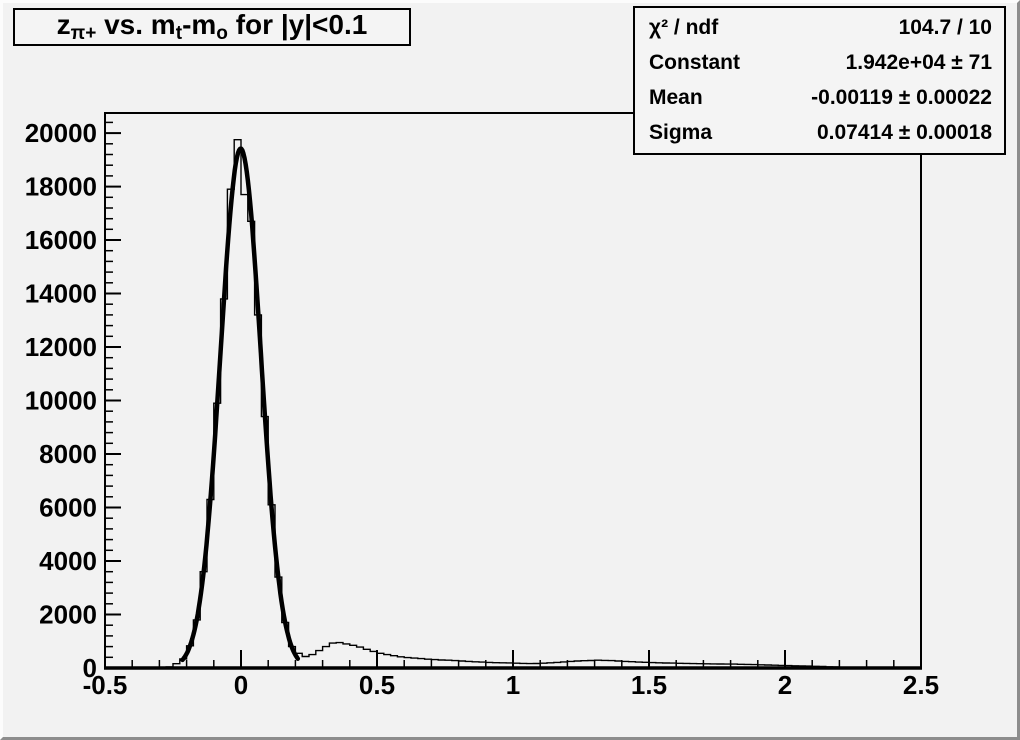  What do you see at coordinates (61, 294) in the screenshot?
I see `y-tick-label: 14000` at bounding box center [61, 294].